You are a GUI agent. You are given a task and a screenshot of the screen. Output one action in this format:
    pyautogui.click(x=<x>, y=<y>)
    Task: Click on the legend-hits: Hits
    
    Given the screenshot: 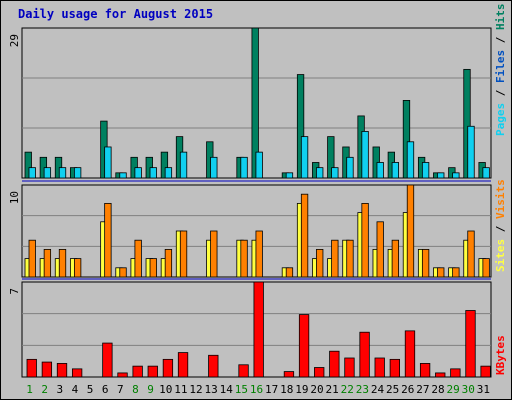 What is the action you would take?
    pyautogui.click(x=500, y=17)
    